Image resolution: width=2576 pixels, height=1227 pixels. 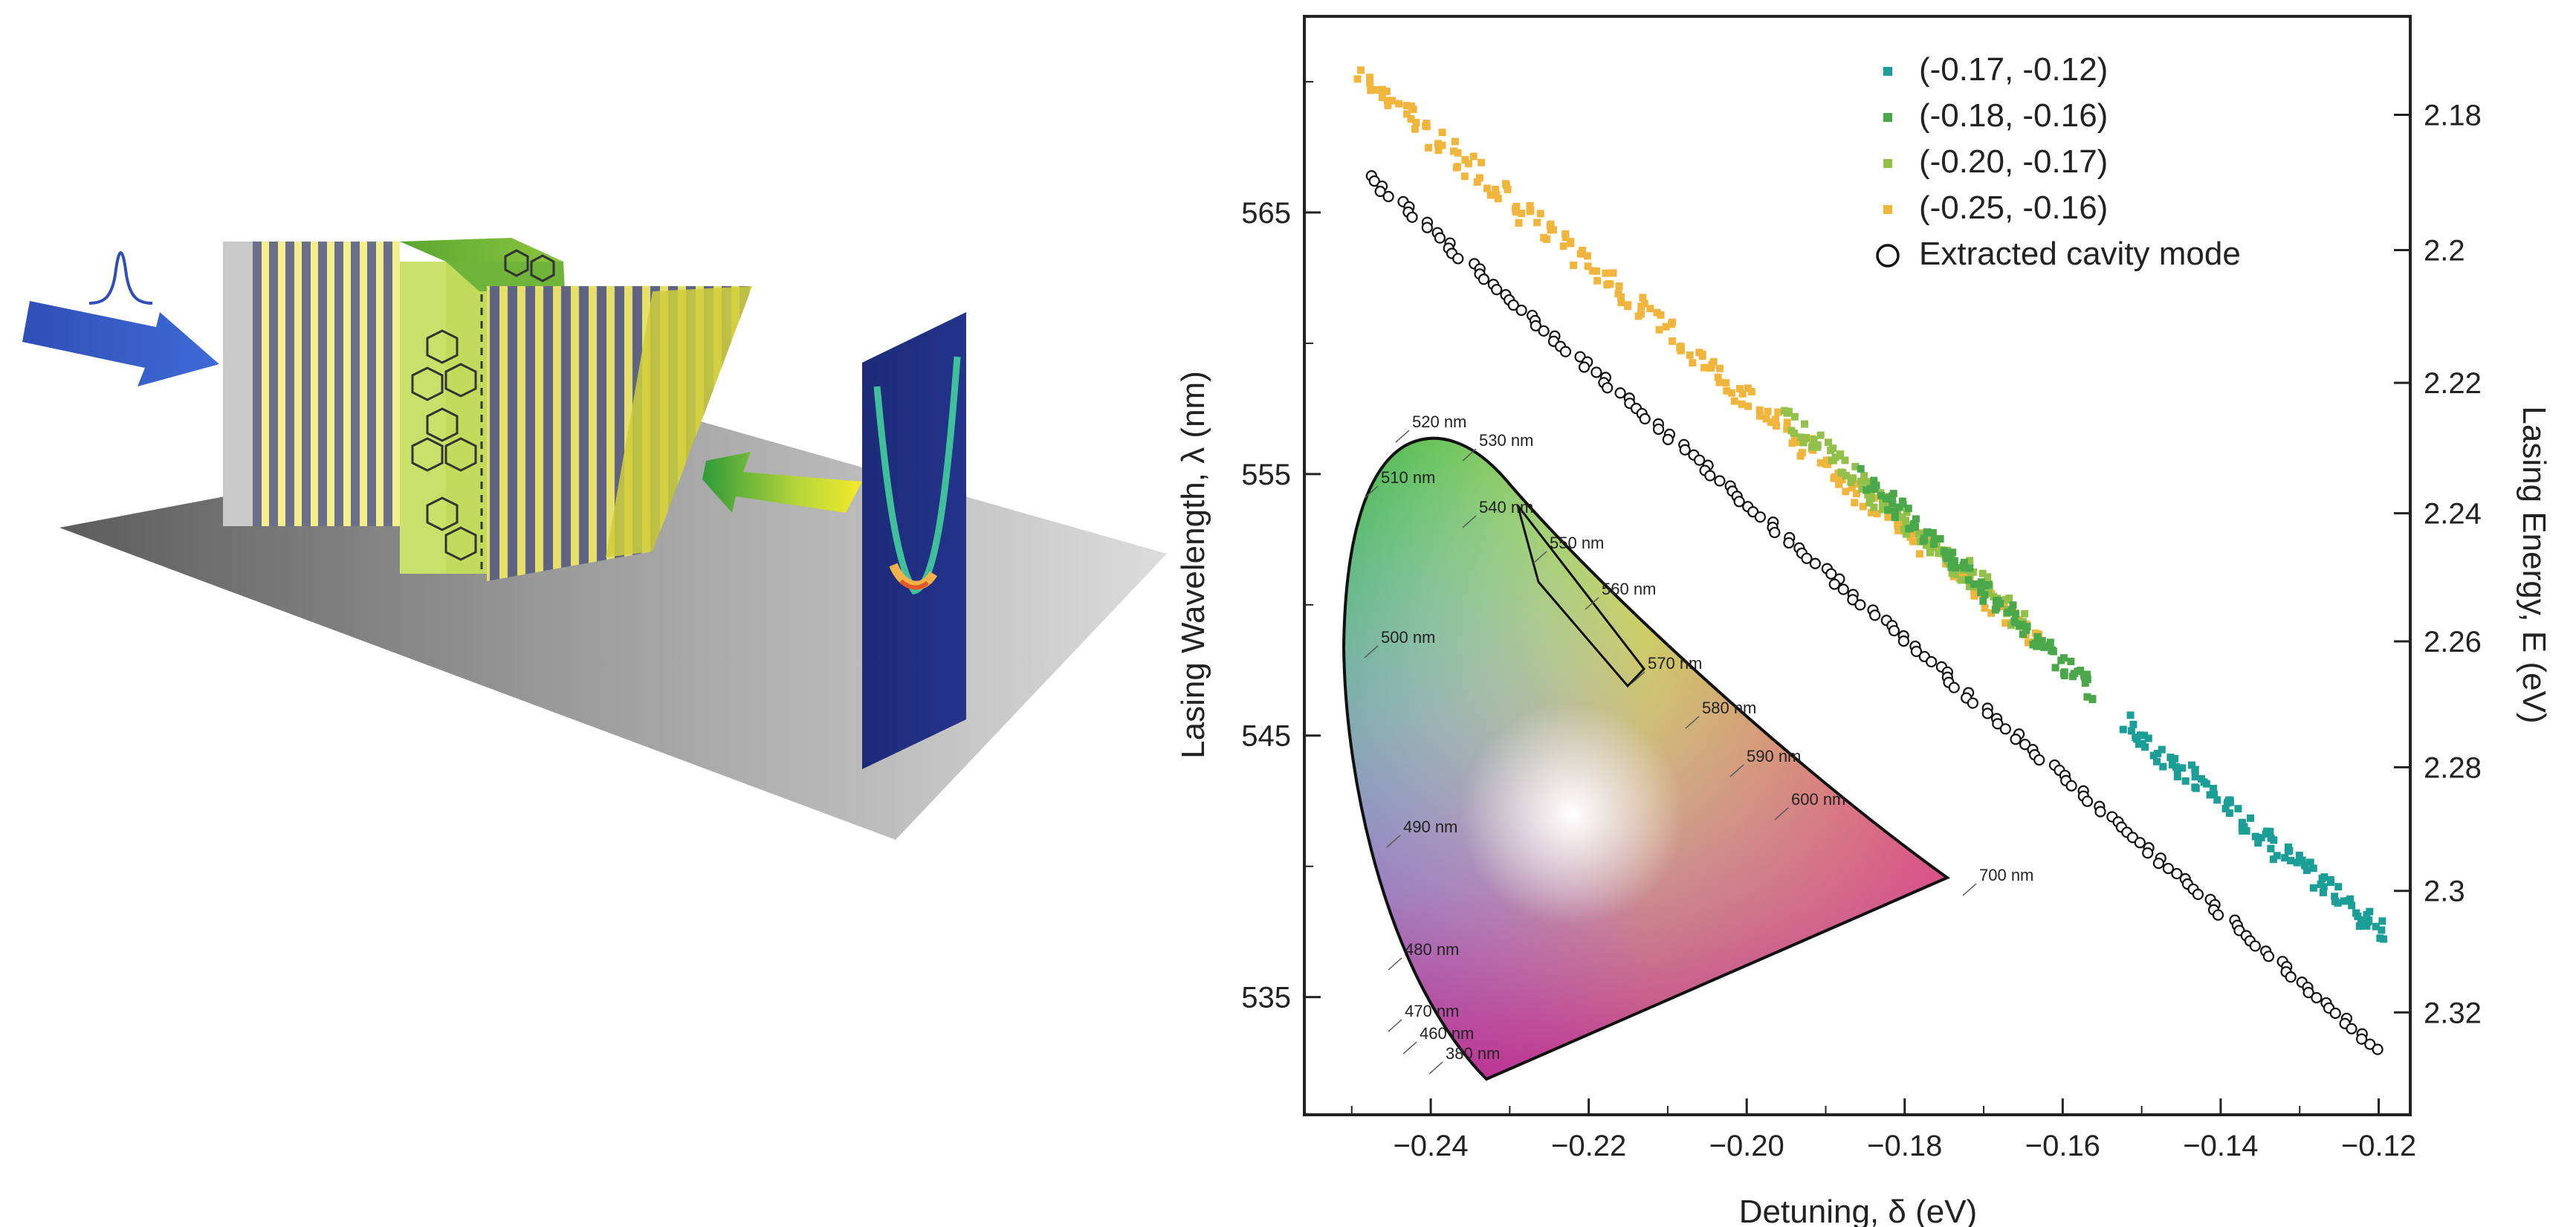 I want to click on input-arrow, so click(x=120, y=344).